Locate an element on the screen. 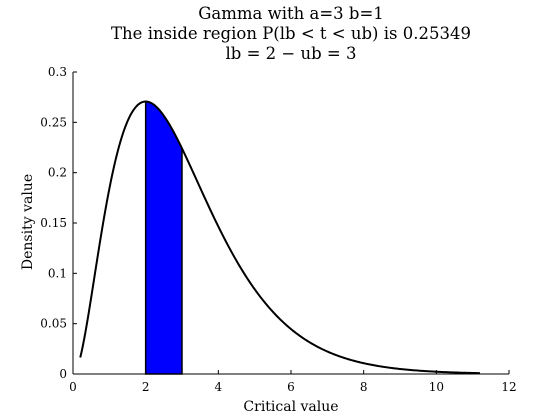 This screenshot has width=560, height=420. x-tick-label: 10 is located at coordinates (436, 387).